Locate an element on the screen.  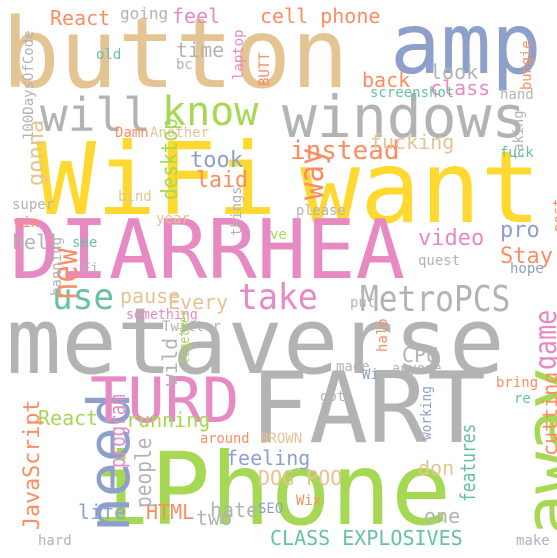
word-screenshot: screenshot is located at coordinates (412, 93).